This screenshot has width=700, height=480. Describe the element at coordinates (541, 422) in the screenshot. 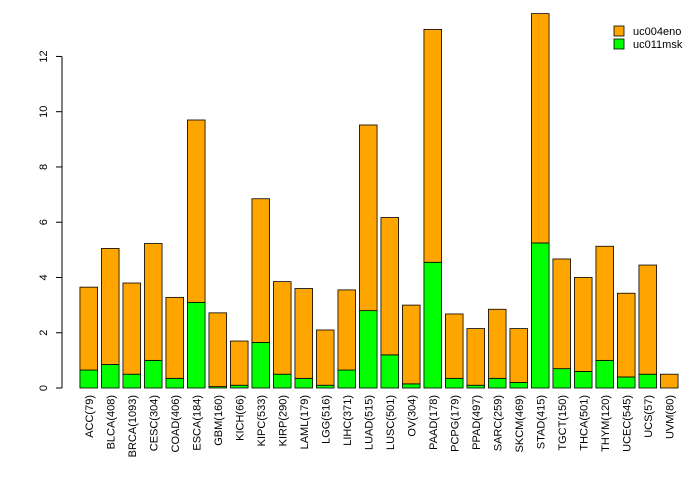

I see `x-tick-label-21: STAD(415)` at that location.